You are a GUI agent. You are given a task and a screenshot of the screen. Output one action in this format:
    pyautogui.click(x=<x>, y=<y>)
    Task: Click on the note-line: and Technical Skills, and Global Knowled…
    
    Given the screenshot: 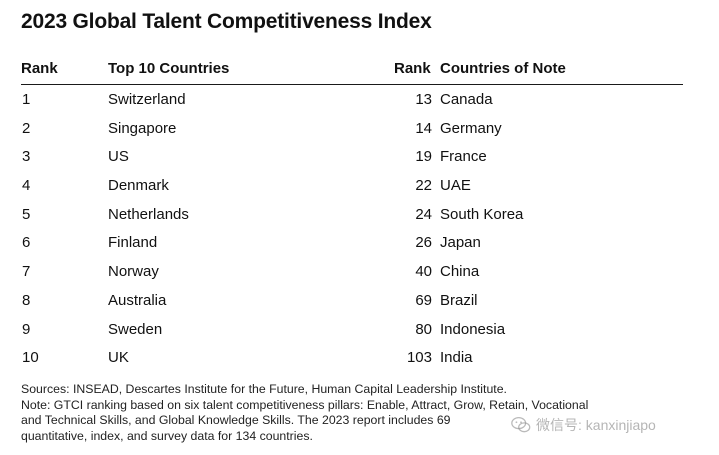 What is the action you would take?
    pyautogui.click(x=236, y=420)
    